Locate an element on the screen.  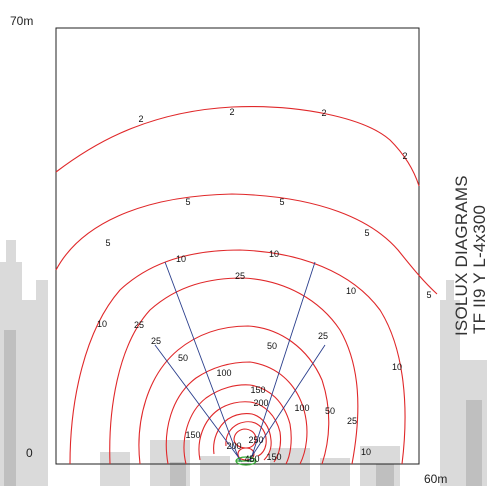
beam-line-left-outer is located at coordinates (202, 362).